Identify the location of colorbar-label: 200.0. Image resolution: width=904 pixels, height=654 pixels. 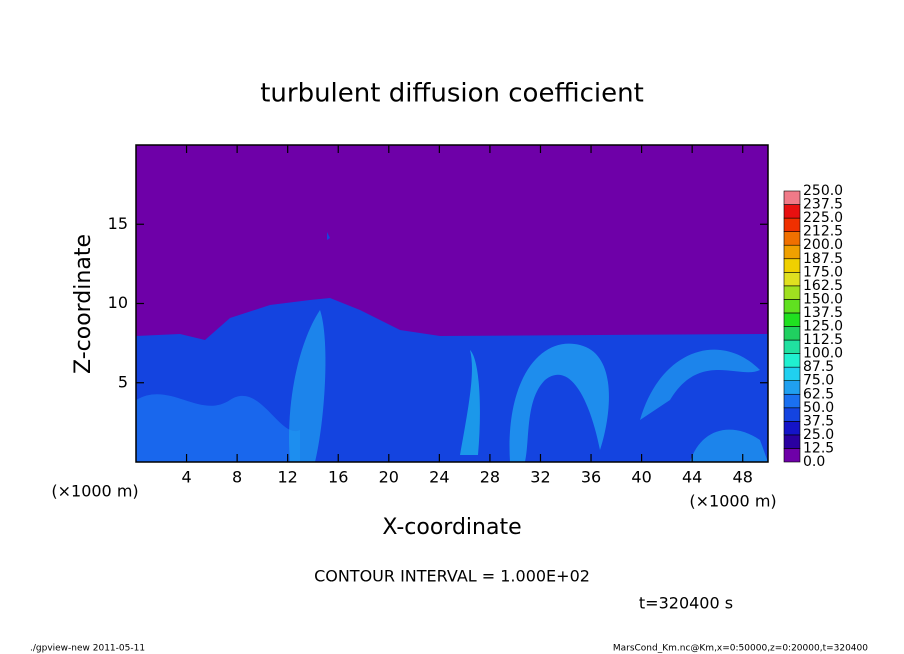
(823, 245).